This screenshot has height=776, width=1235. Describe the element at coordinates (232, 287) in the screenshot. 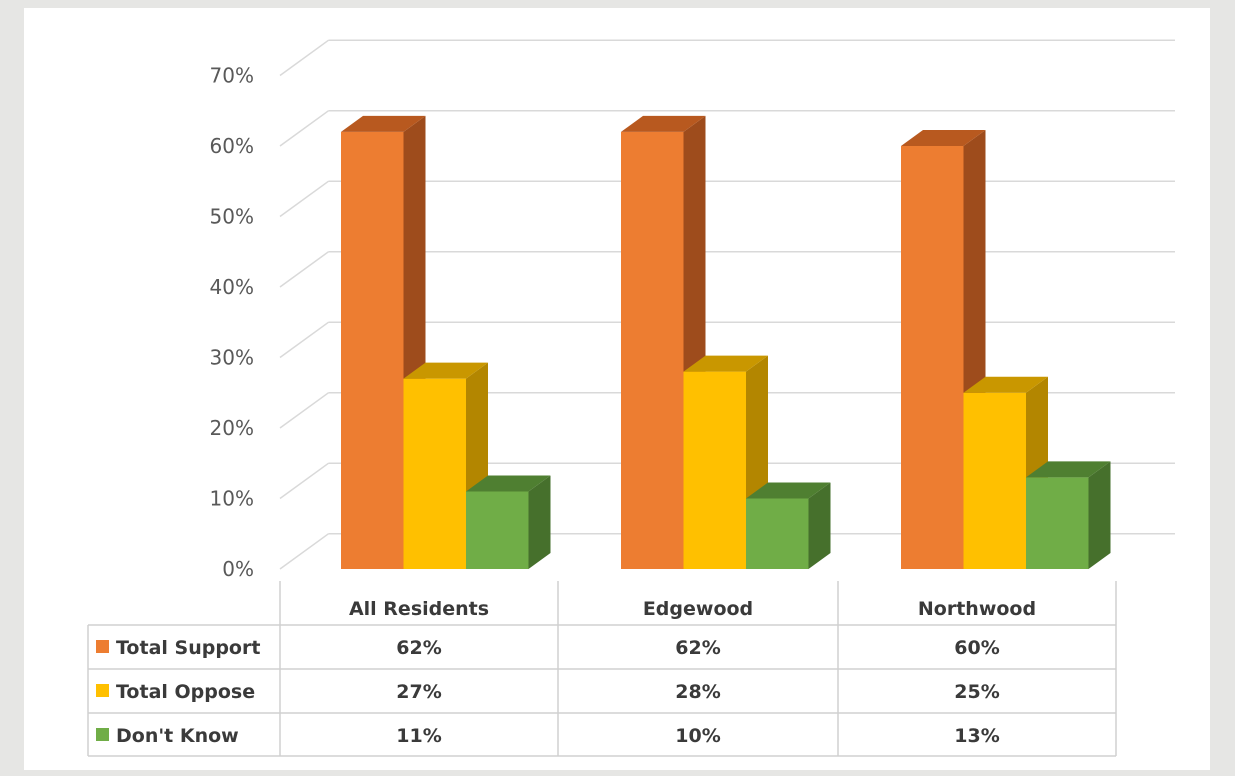

I see `y-tick-label: 40%` at that location.